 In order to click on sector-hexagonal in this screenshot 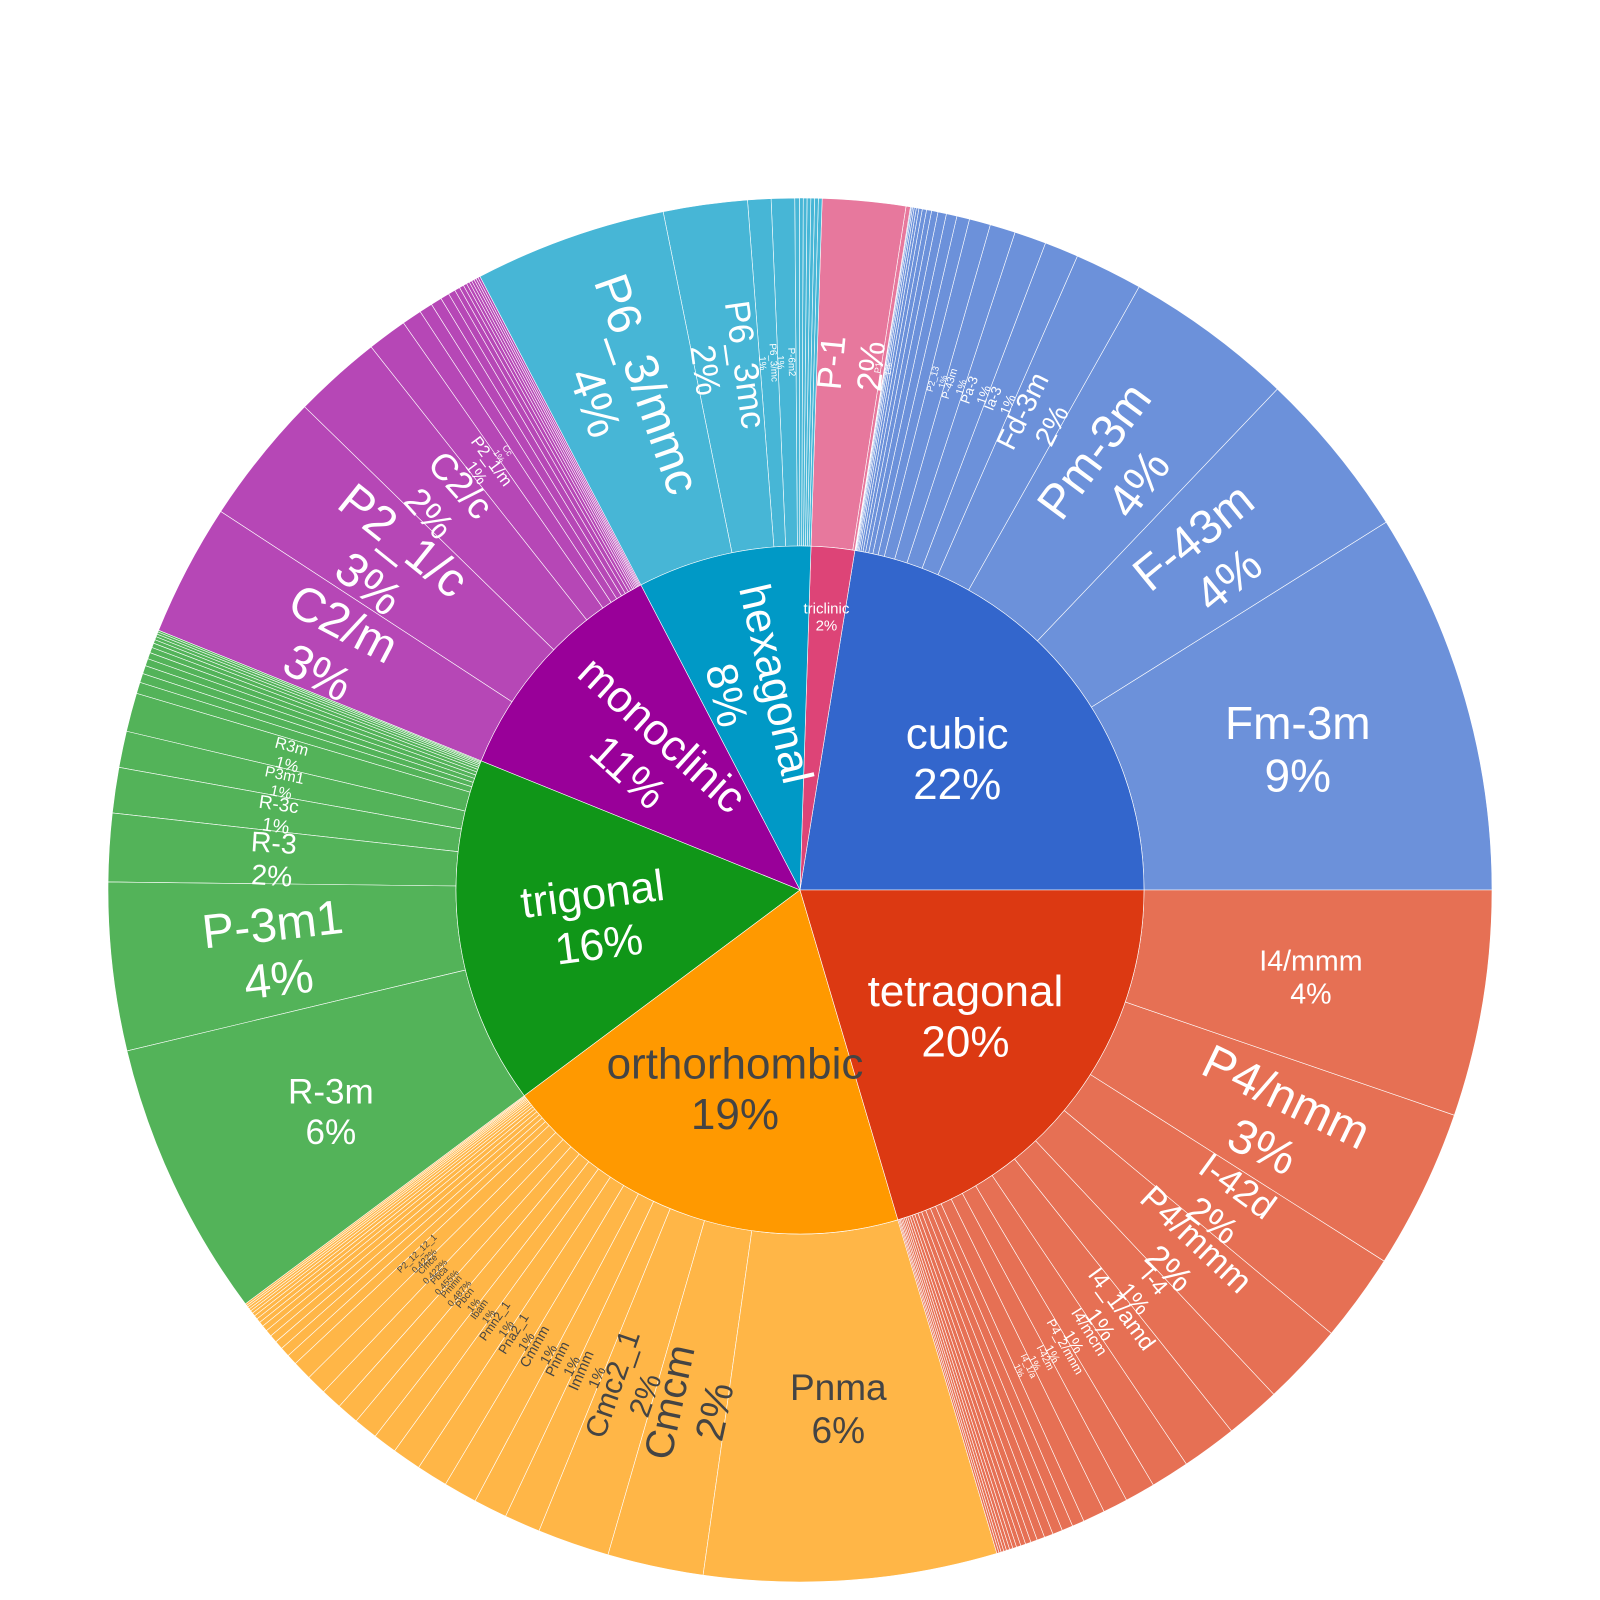, I will do `click(726, 718)`.